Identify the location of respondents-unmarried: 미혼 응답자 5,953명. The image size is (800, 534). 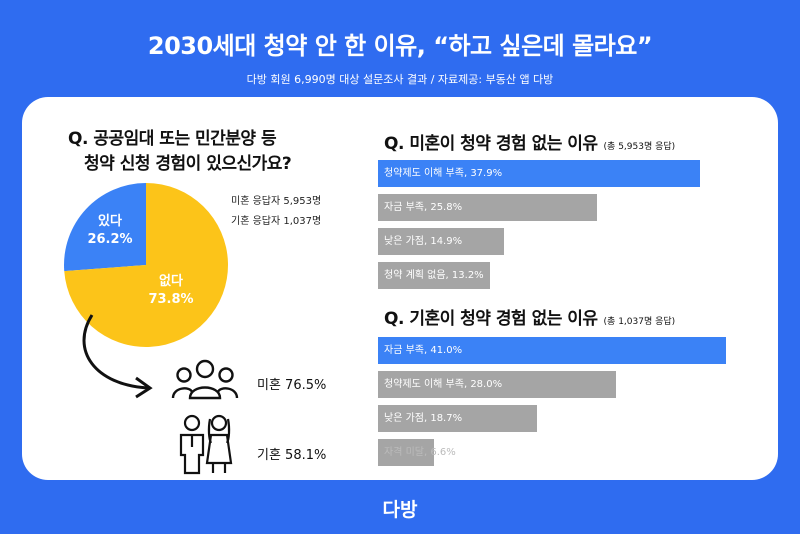
(276, 201).